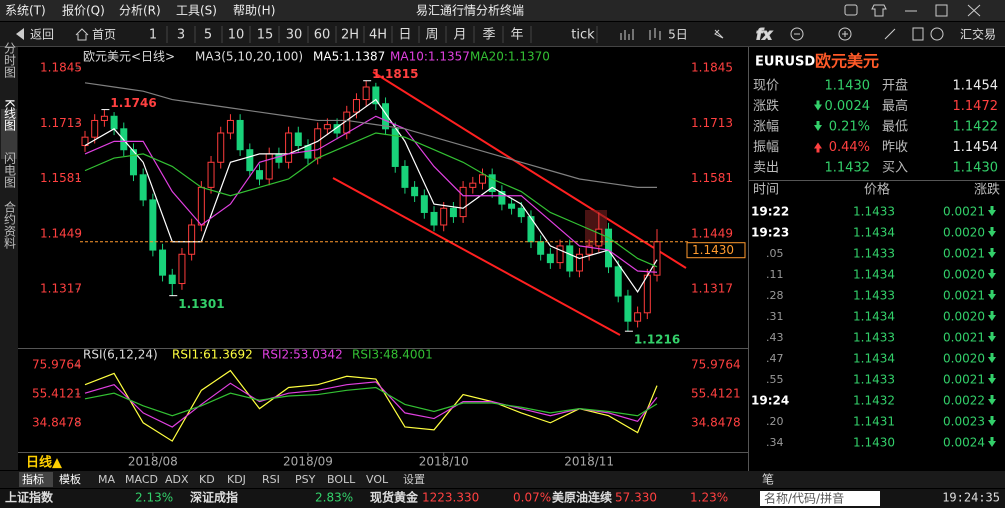 The image size is (1005, 508). Describe the element at coordinates (768, 479) in the screenshot. I see `pen-tab: 笔` at that location.